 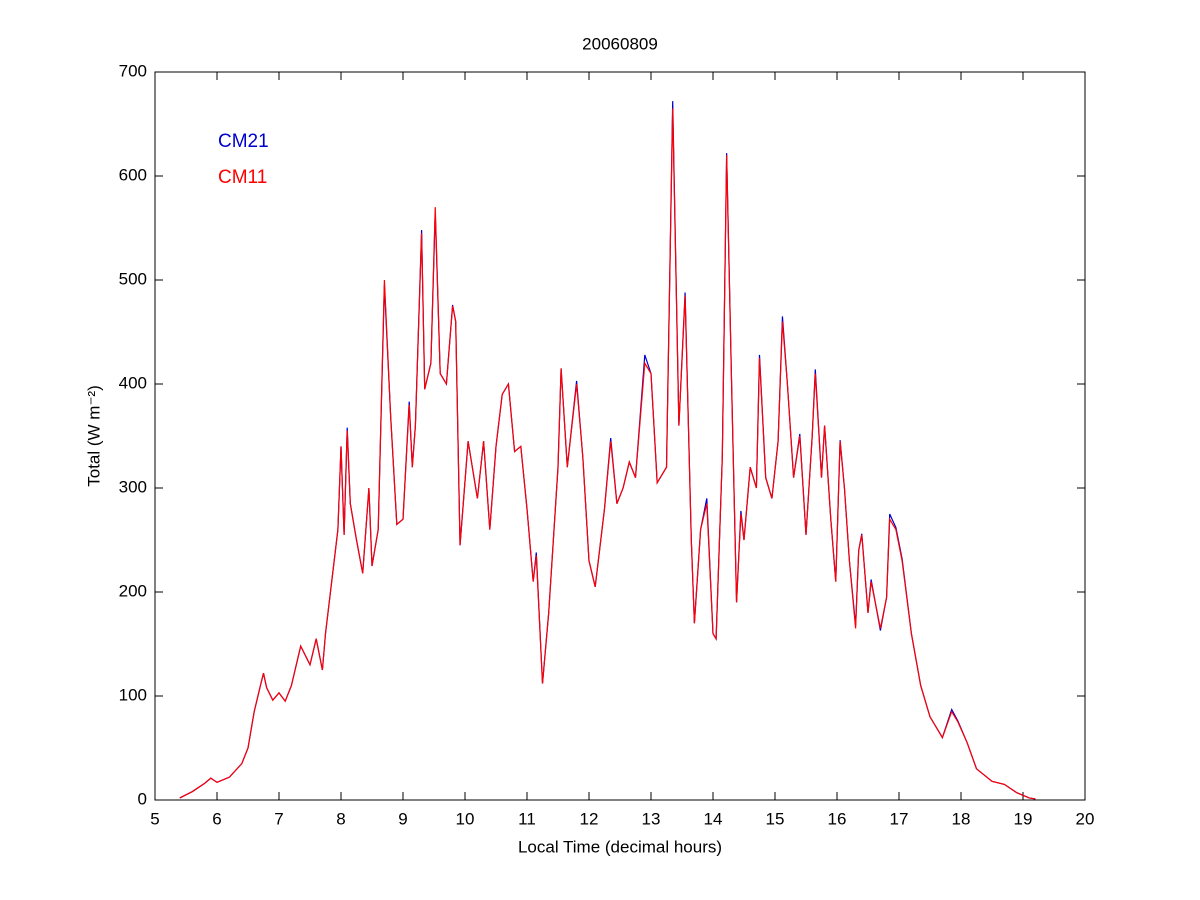 What do you see at coordinates (465, 818) in the screenshot?
I see `x-tick-label: 10` at bounding box center [465, 818].